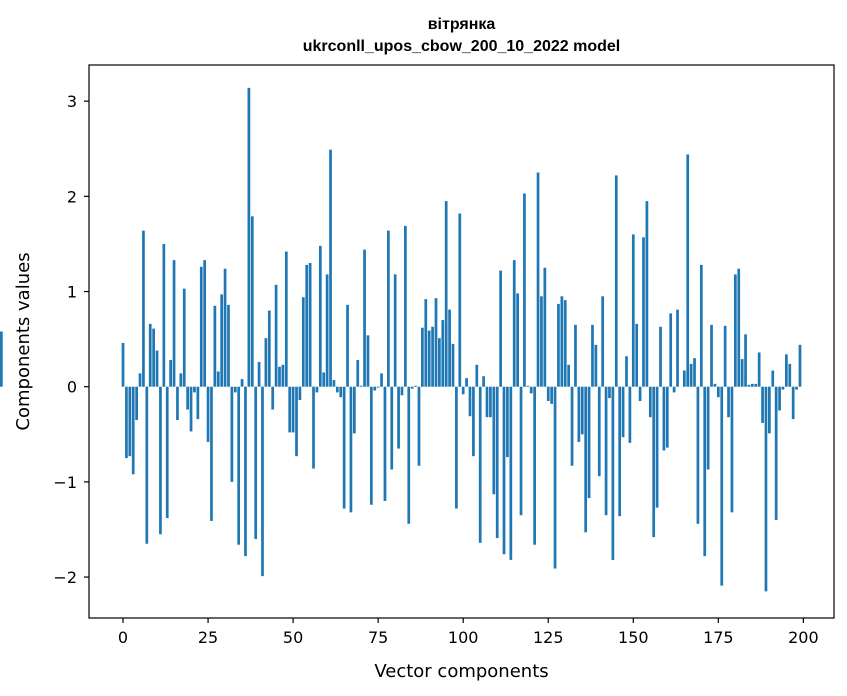 This screenshot has width=847, height=696. I want to click on y-tick-label: 1, so click(72, 292).